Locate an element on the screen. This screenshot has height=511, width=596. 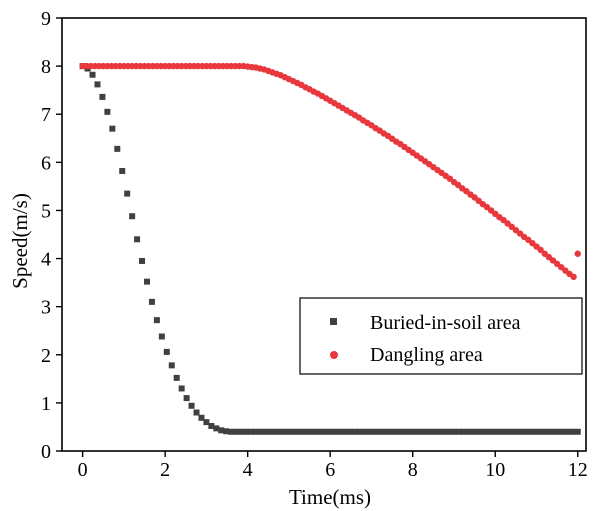
y-tick-label: 5 is located at coordinates (46, 211).